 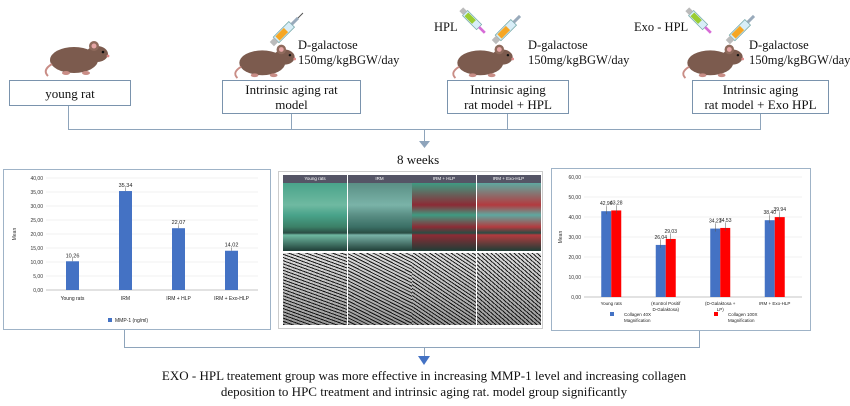 I want to click on dose-label-2: D-galactose 150mg/kgBGW/day, so click(x=349, y=52).